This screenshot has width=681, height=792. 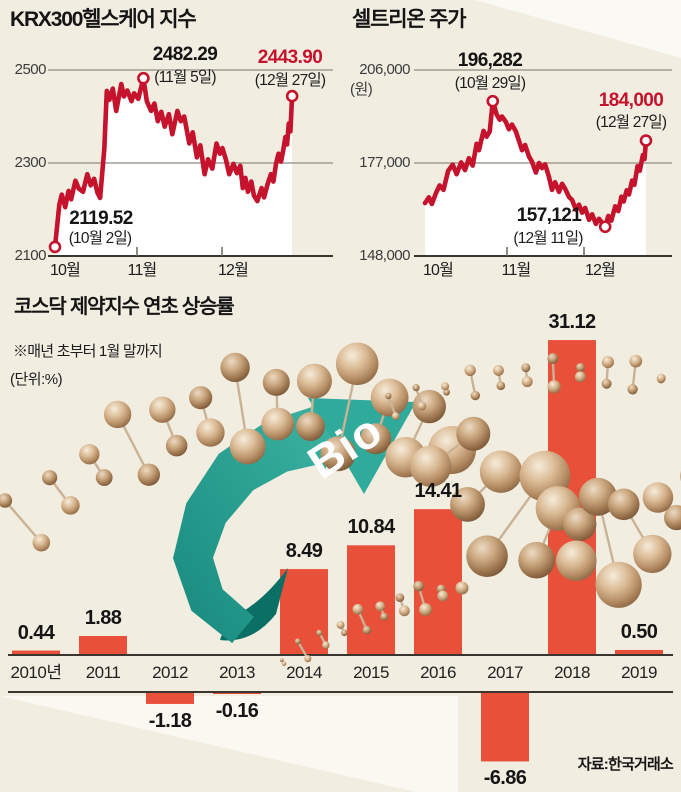 What do you see at coordinates (548, 238) in the screenshot?
I see `celltrion-low-date: (12월 11일)` at bounding box center [548, 238].